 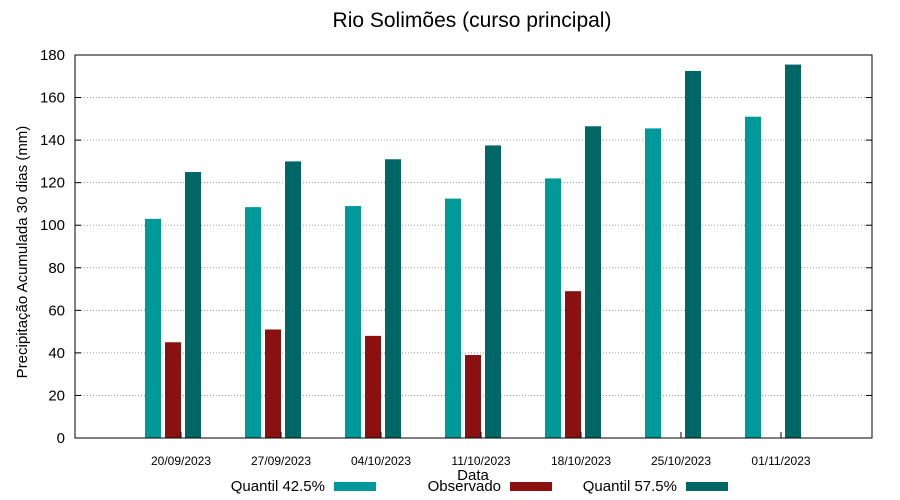 I want to click on y-tick-label: 100, so click(x=52, y=225).